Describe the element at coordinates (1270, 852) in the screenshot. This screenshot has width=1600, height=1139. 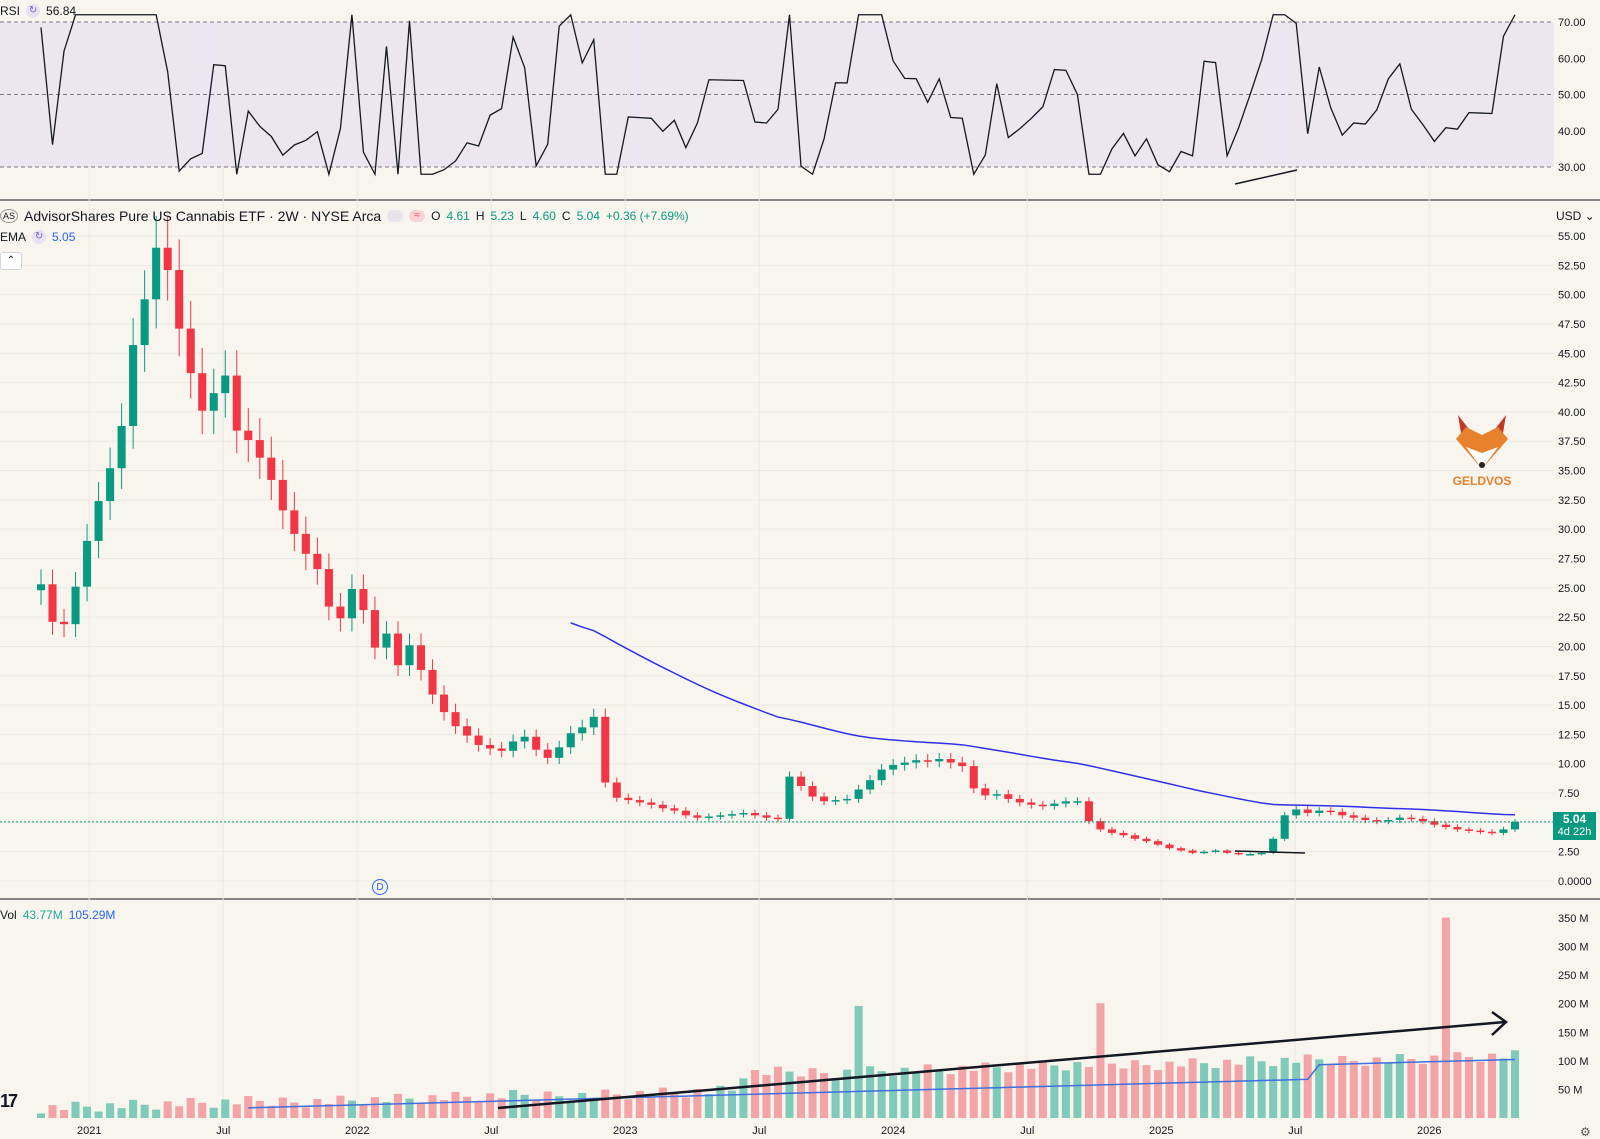
I see `price-support-line` at that location.